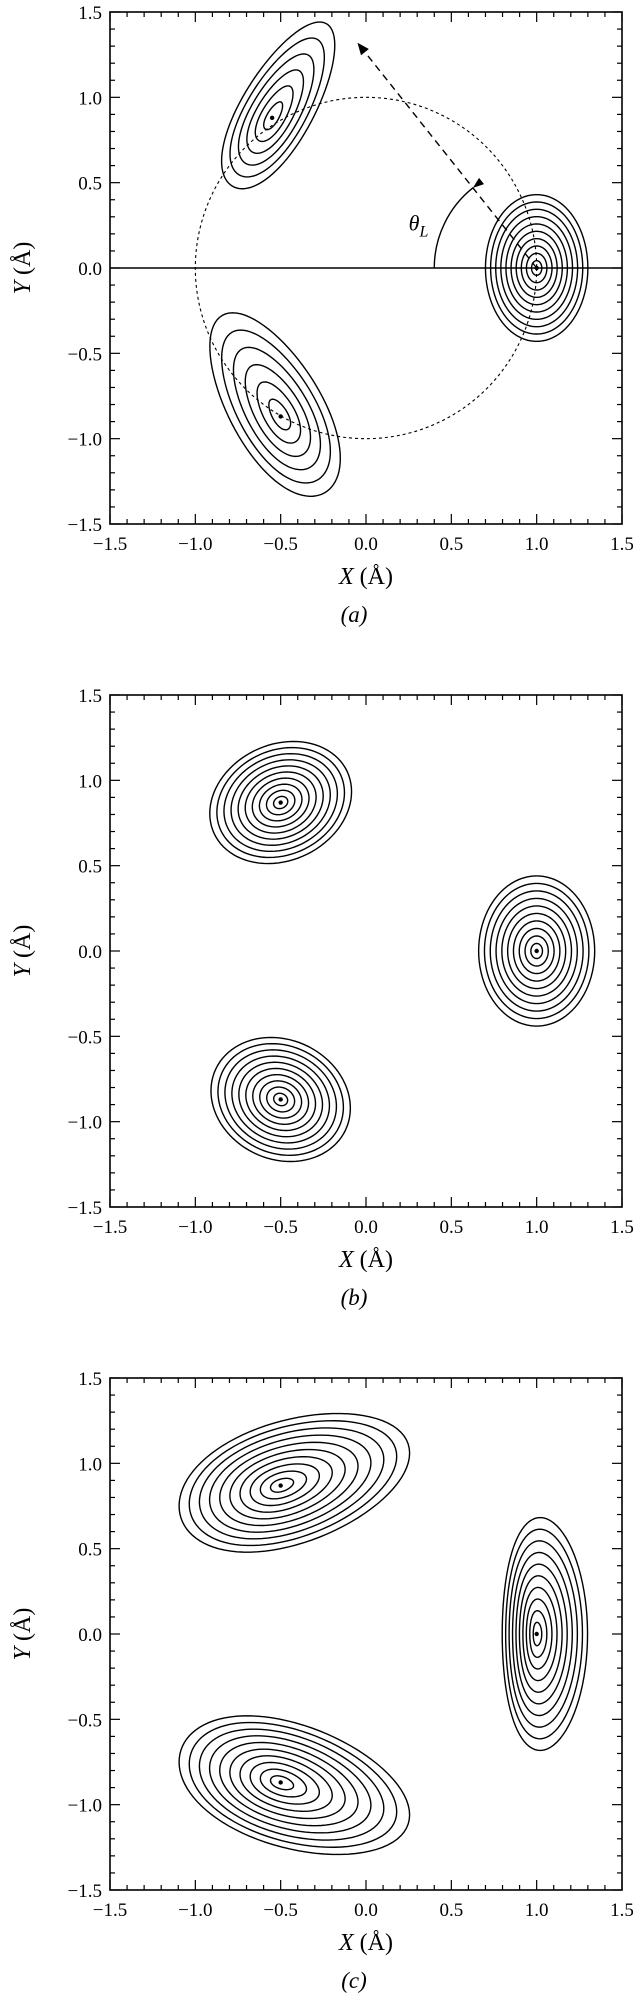 This screenshot has width=640, height=2014. Describe the element at coordinates (537, 544) in the screenshot. I see `x-tick-label: 1.0` at that location.